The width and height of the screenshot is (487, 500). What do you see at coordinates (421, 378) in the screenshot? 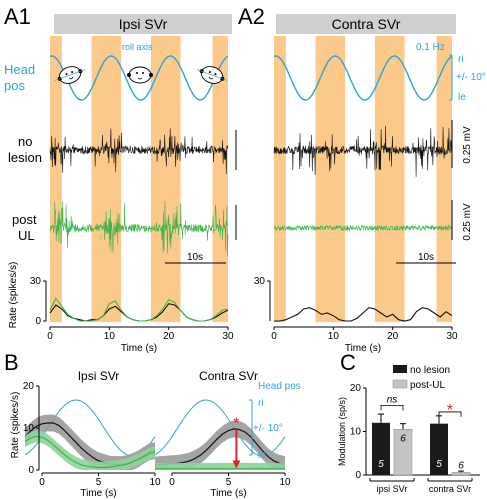
I see `legend-c: no lesion post-UL` at bounding box center [421, 378].